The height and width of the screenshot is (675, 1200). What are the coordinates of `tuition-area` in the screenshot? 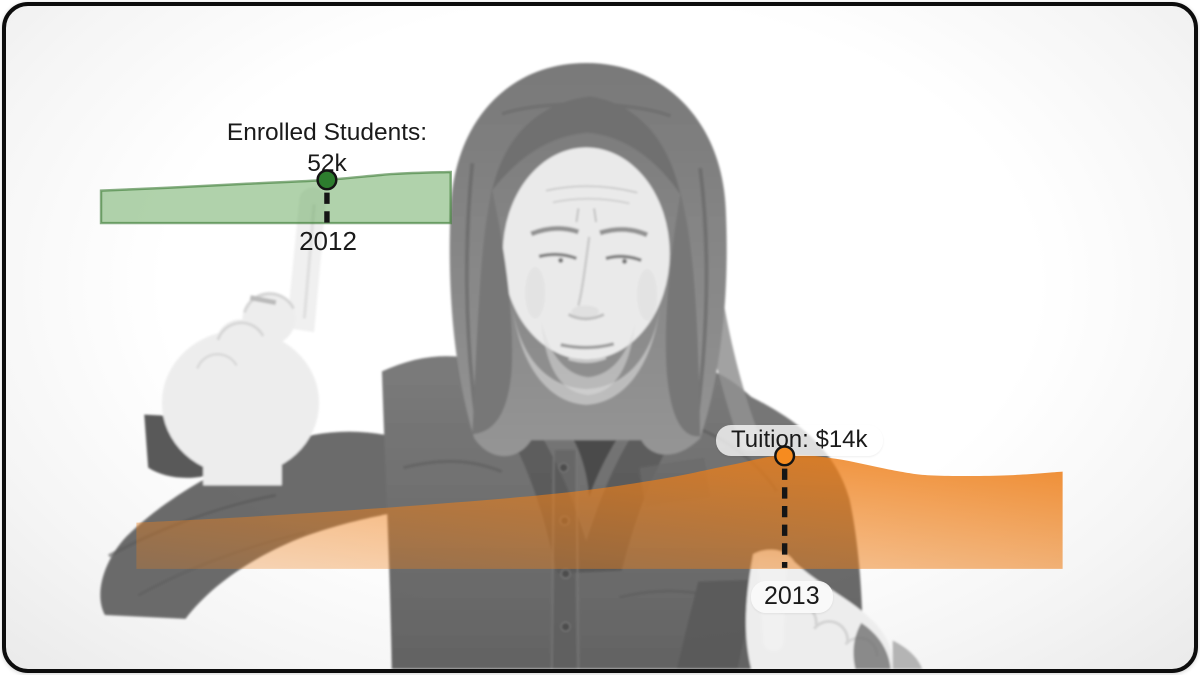 It's located at (599, 511).